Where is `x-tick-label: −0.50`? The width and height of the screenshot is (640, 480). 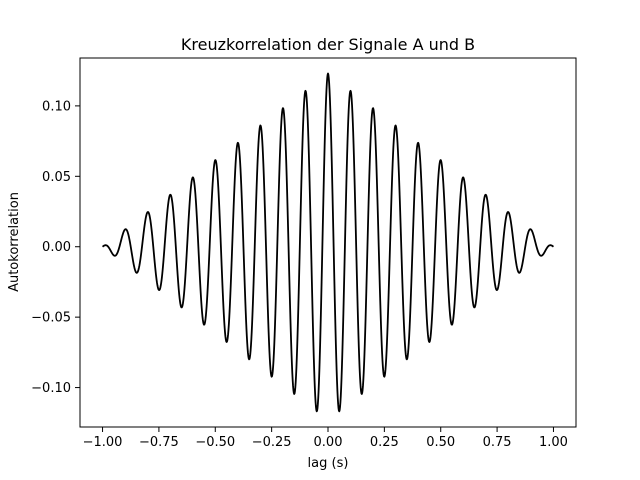
x-tick-label: −0.50 is located at coordinates (215, 442).